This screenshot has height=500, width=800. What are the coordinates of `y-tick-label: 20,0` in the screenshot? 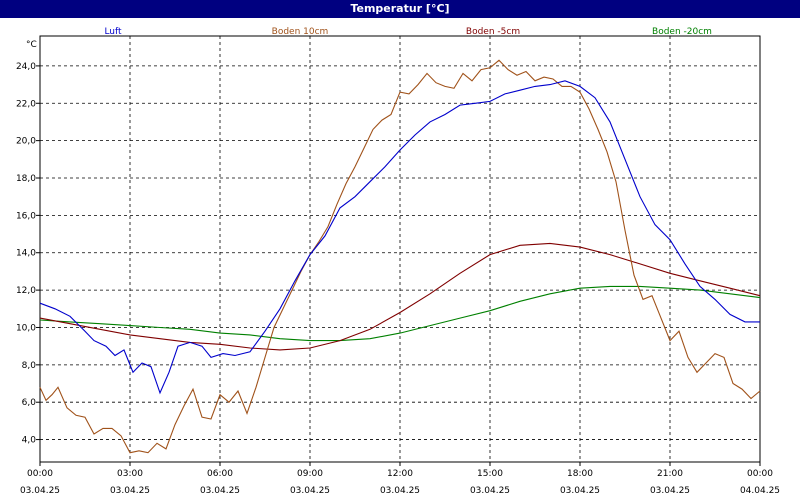 It's located at (26, 142).